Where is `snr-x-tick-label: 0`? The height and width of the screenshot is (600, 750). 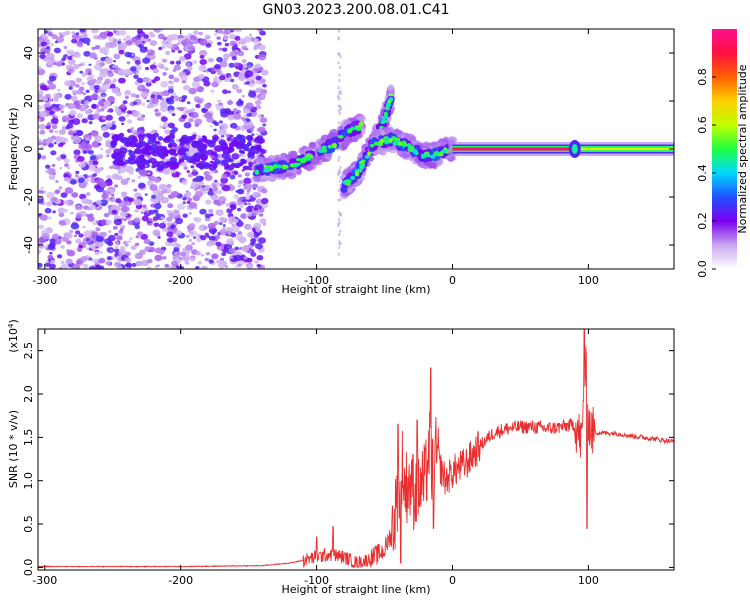
snr-x-tick-label: 0 is located at coordinates (452, 580).